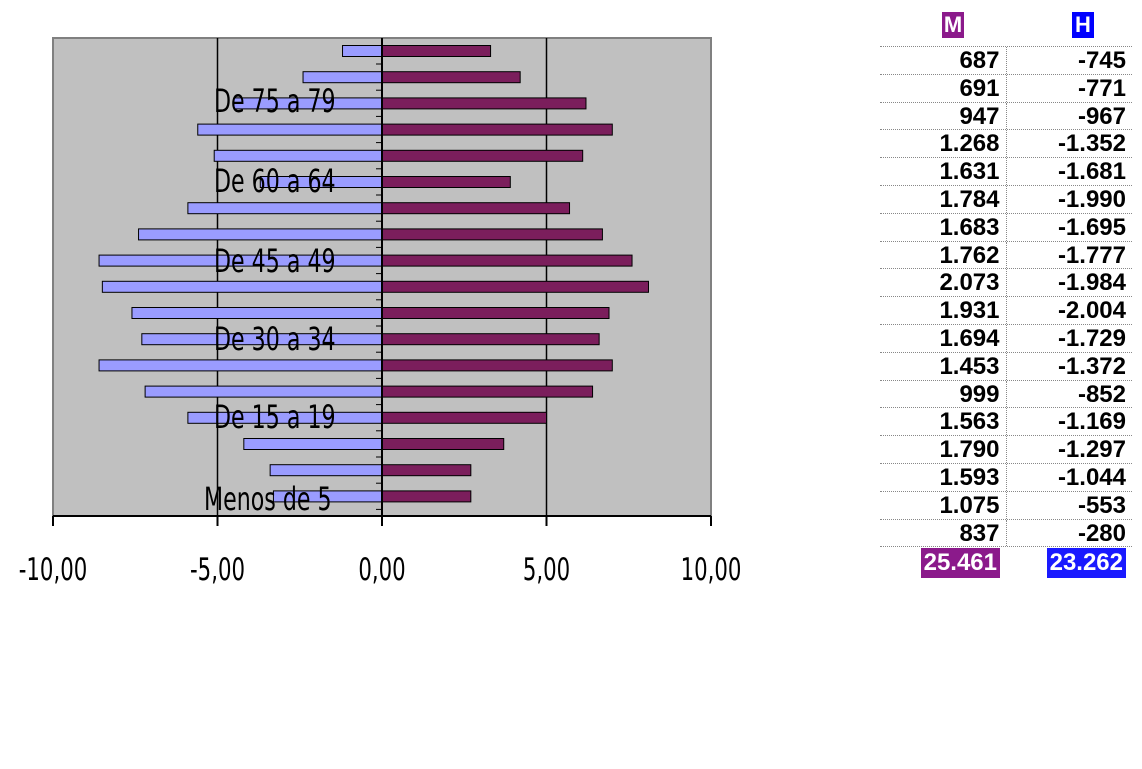 Image resolution: width=1142 pixels, height=769 pixels. What do you see at coordinates (1101, 394) in the screenshot?
I see `men-value: -852` at bounding box center [1101, 394].